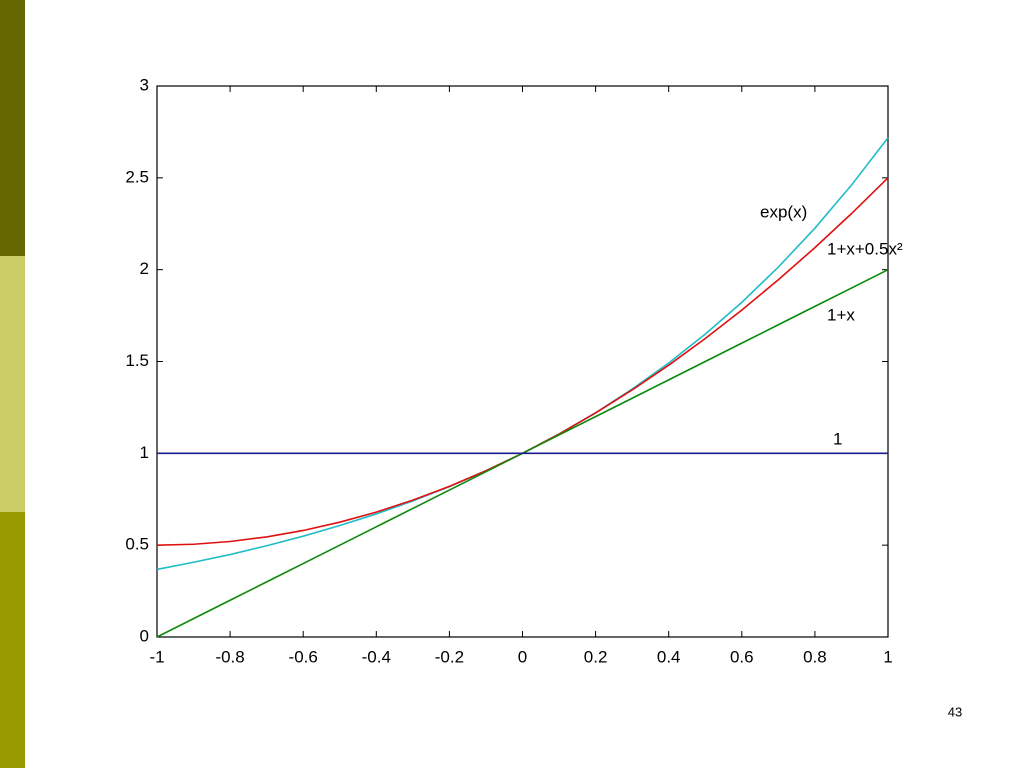 The height and width of the screenshot is (773, 1024). I want to click on legend-label: 1+x, so click(841, 314).